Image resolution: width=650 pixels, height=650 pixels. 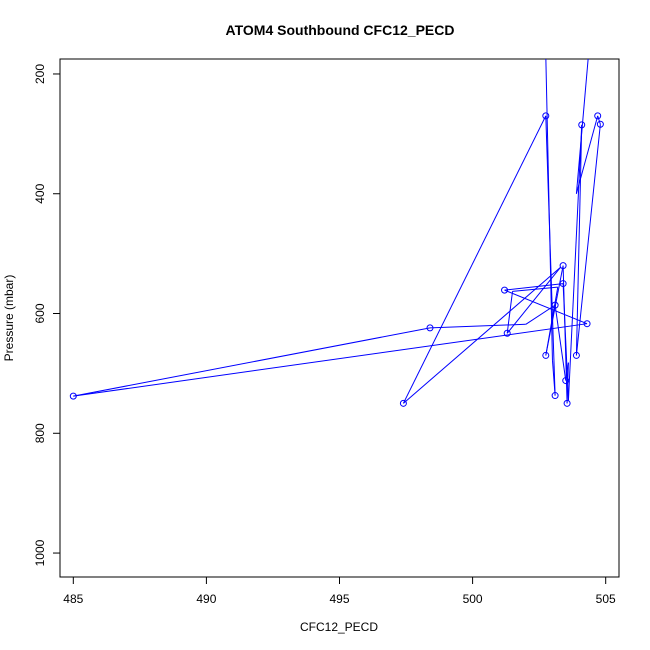 What do you see at coordinates (340, 30) in the screenshot?
I see `chart-title: ATOM4 Southbound CFC12_PECD` at bounding box center [340, 30].